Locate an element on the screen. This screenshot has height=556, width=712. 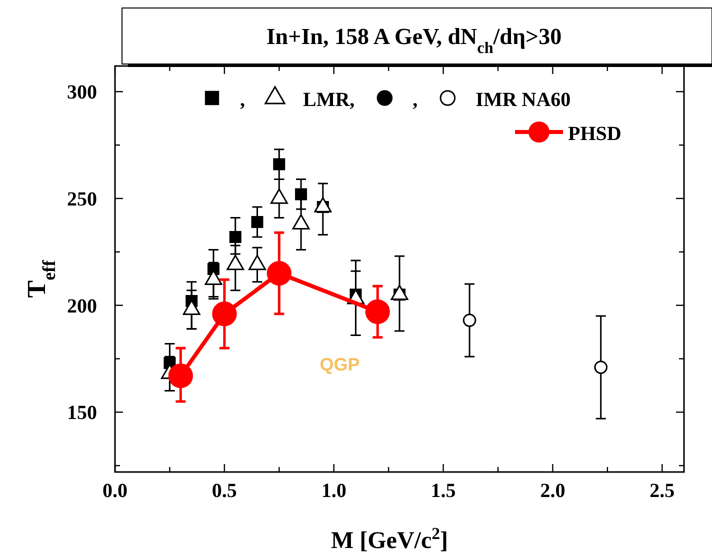
x-axis-title: M [GeV/c$^{2}$] is located at coordinates (389, 539).